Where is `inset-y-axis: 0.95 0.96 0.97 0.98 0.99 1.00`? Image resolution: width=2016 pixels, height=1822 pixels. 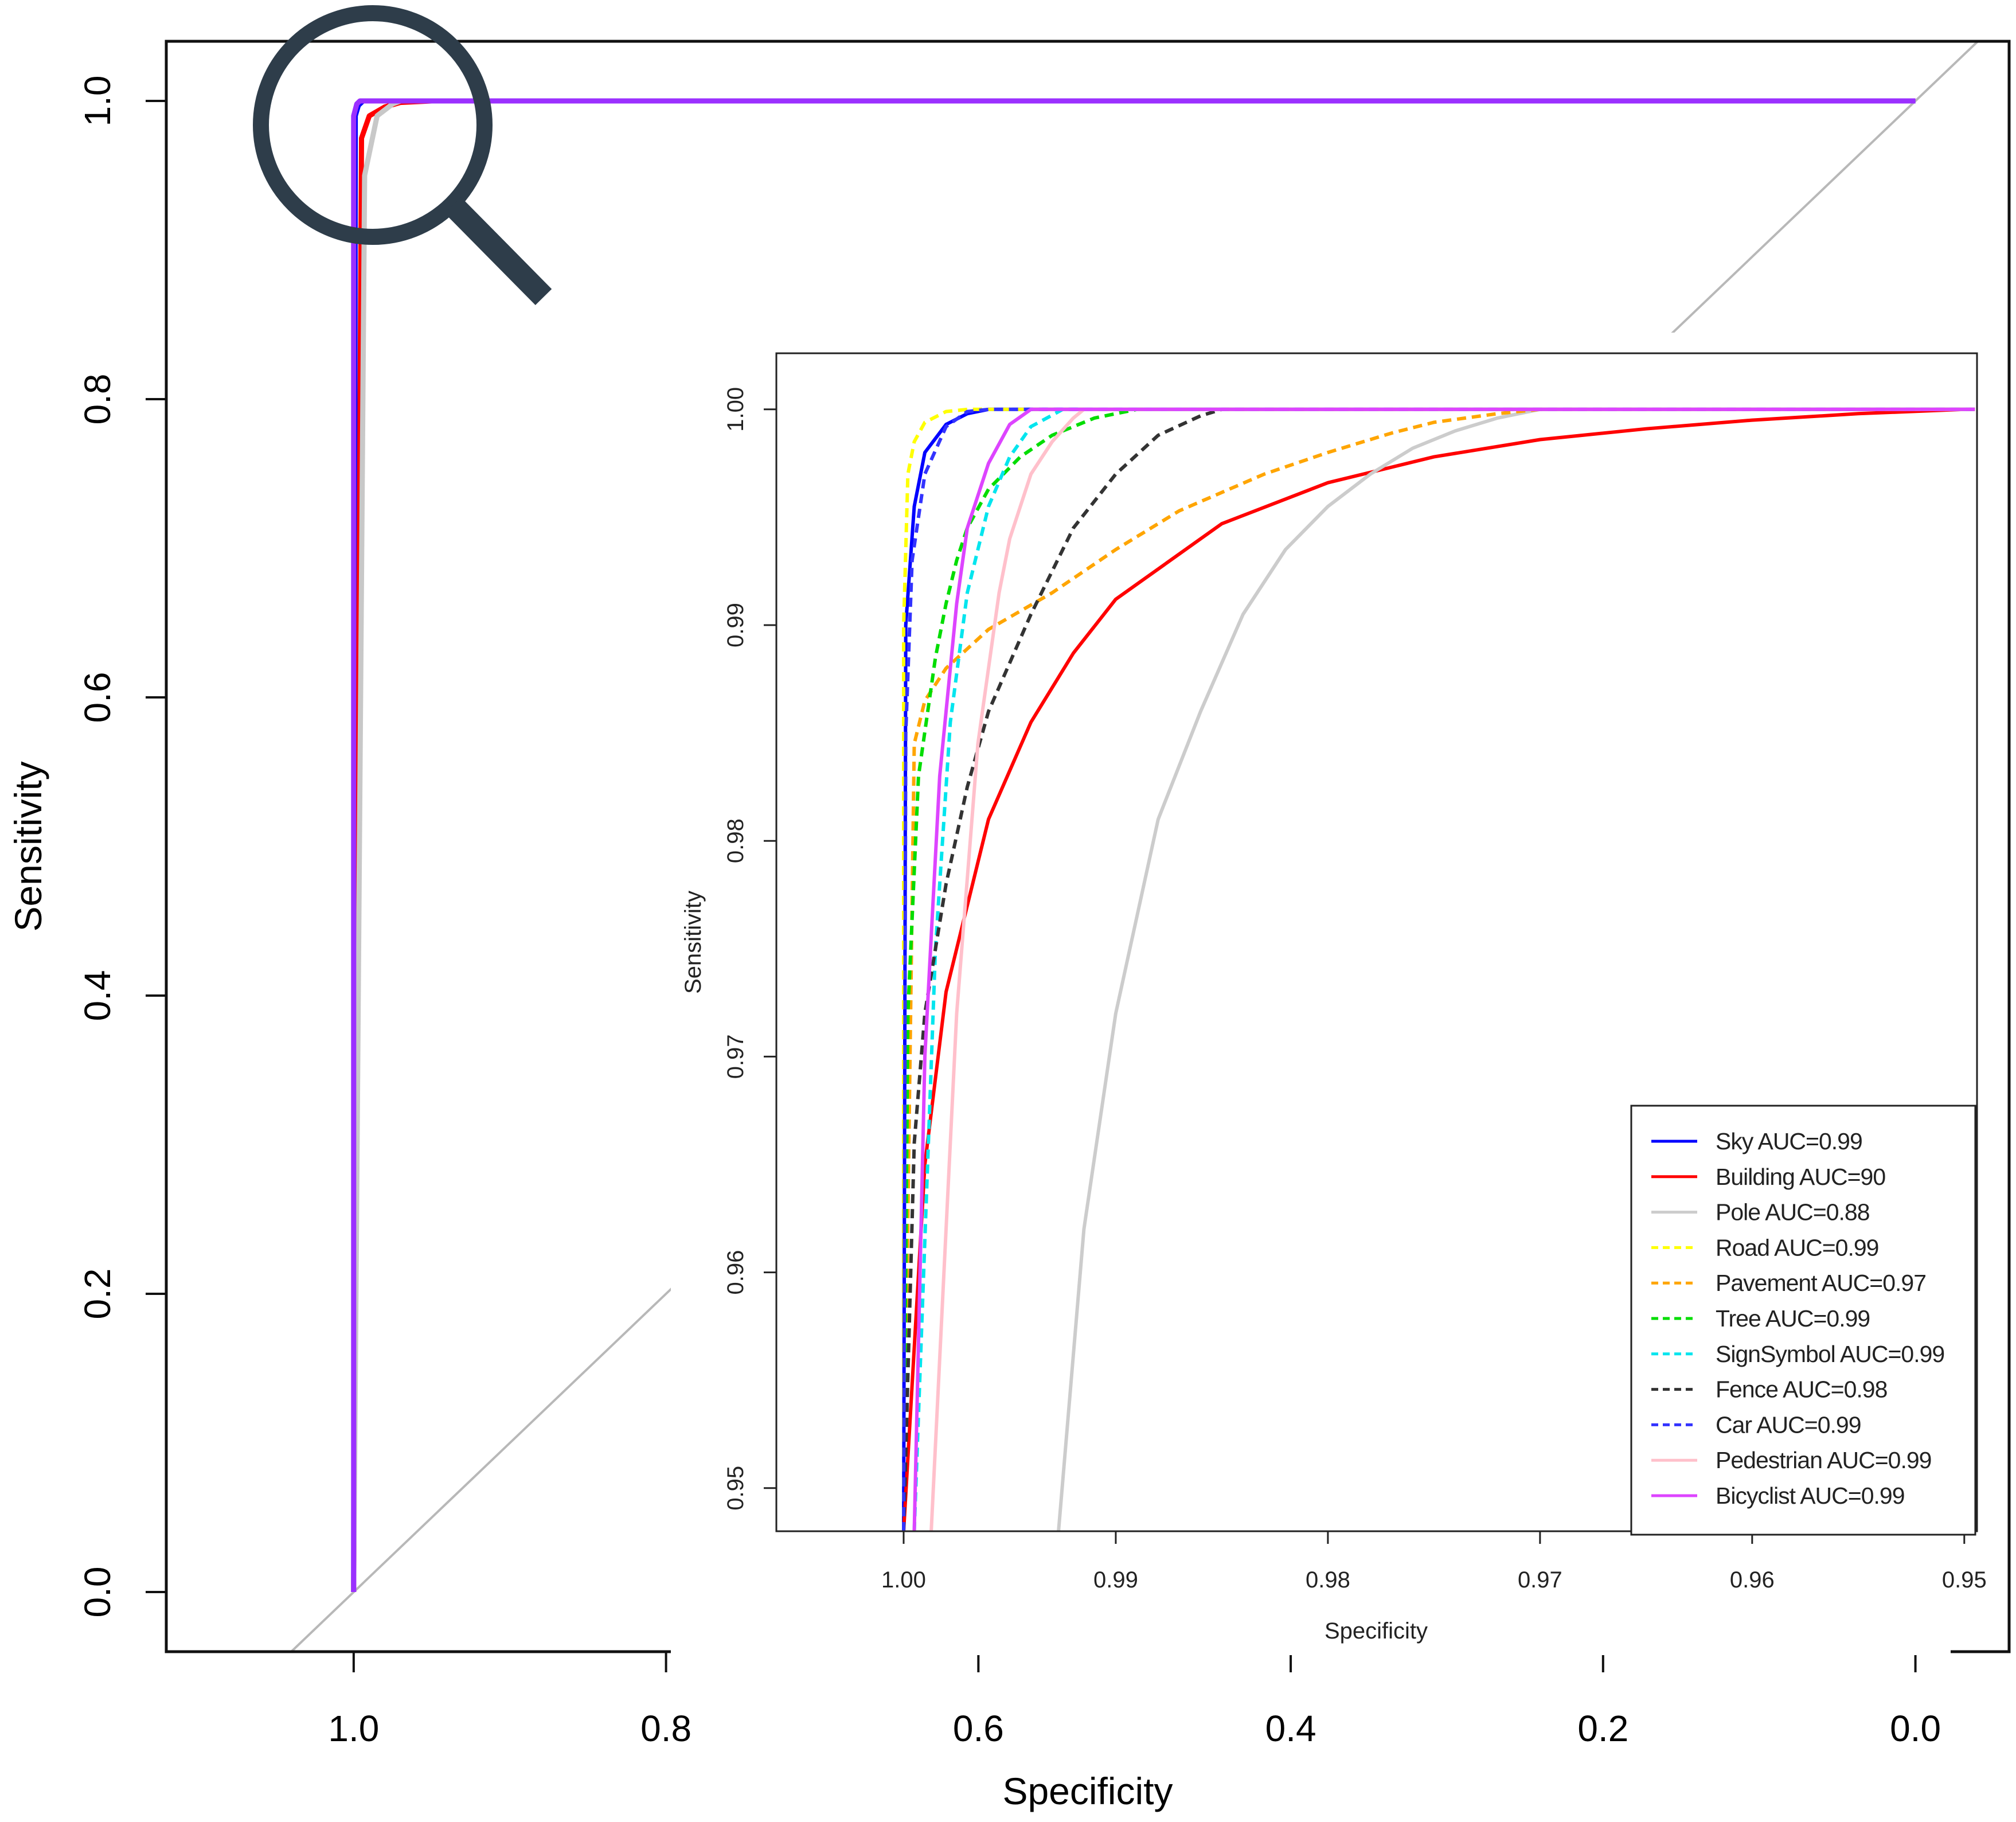
inset-y-axis: 0.95 0.96 0.97 0.98 0.99 1.00 is located at coordinates (749, 949).